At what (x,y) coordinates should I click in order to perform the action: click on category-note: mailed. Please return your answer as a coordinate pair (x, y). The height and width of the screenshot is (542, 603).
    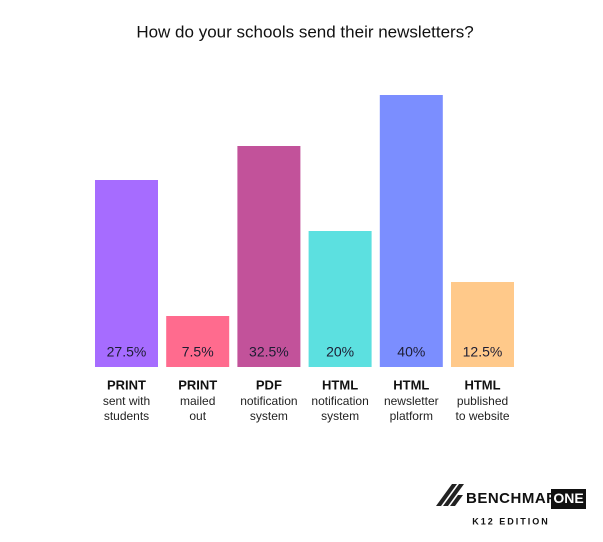
    Looking at the image, I should click on (197, 401).